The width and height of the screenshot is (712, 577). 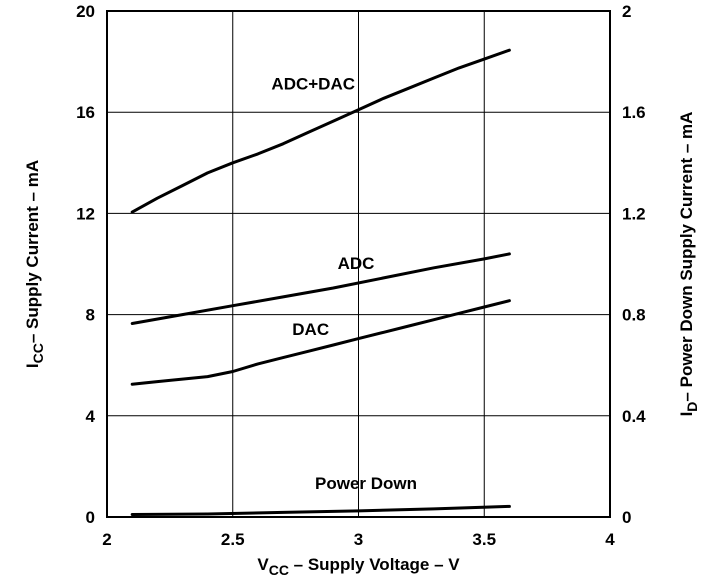 I want to click on series-line-dac, so click(x=320, y=342).